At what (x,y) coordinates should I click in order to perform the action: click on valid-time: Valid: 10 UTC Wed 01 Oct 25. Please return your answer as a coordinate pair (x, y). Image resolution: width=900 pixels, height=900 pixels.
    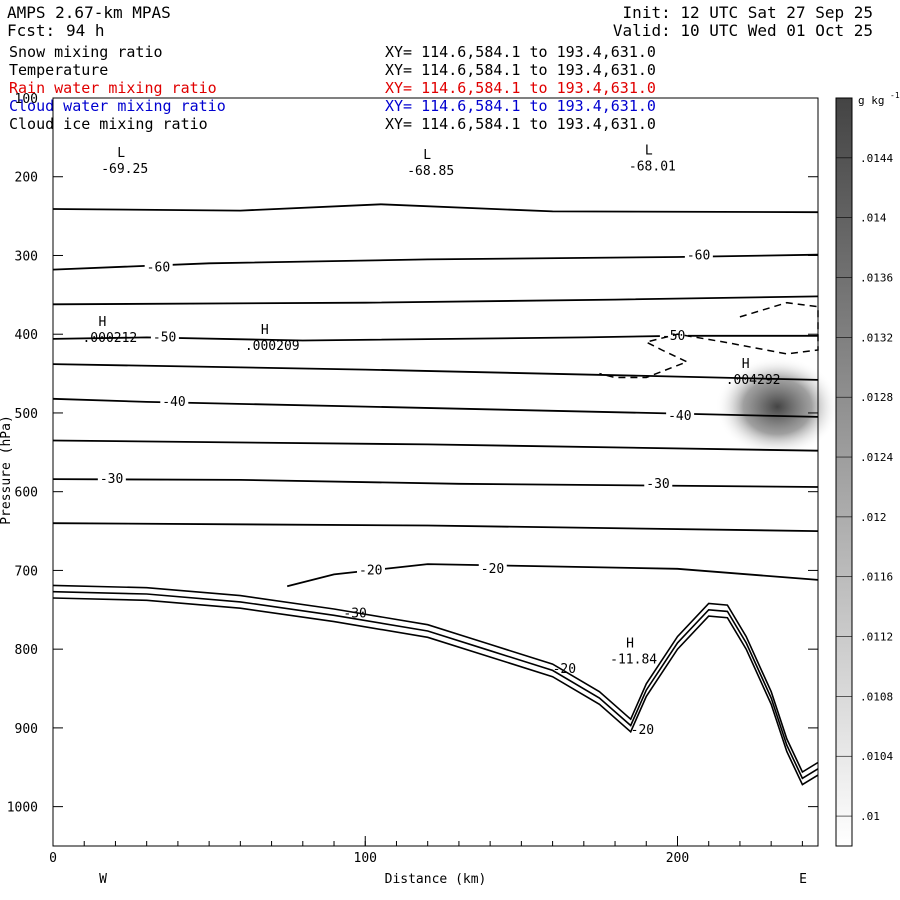
    Looking at the image, I should click on (742, 30).